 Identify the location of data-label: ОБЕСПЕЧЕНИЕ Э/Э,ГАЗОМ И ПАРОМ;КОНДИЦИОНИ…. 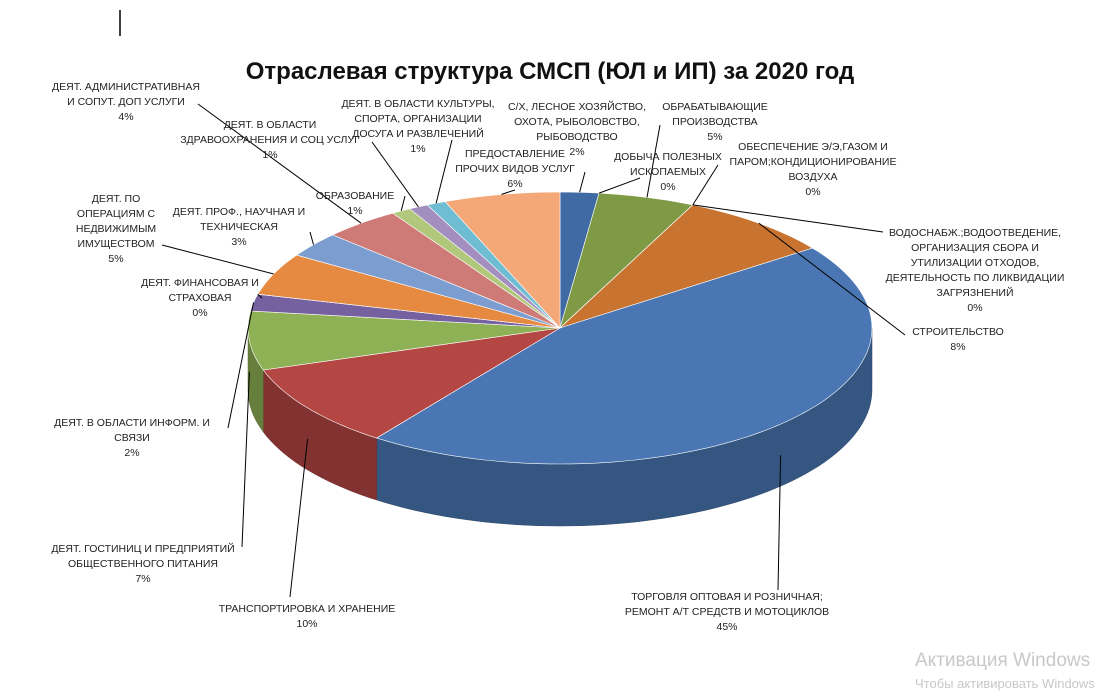
(813, 170).